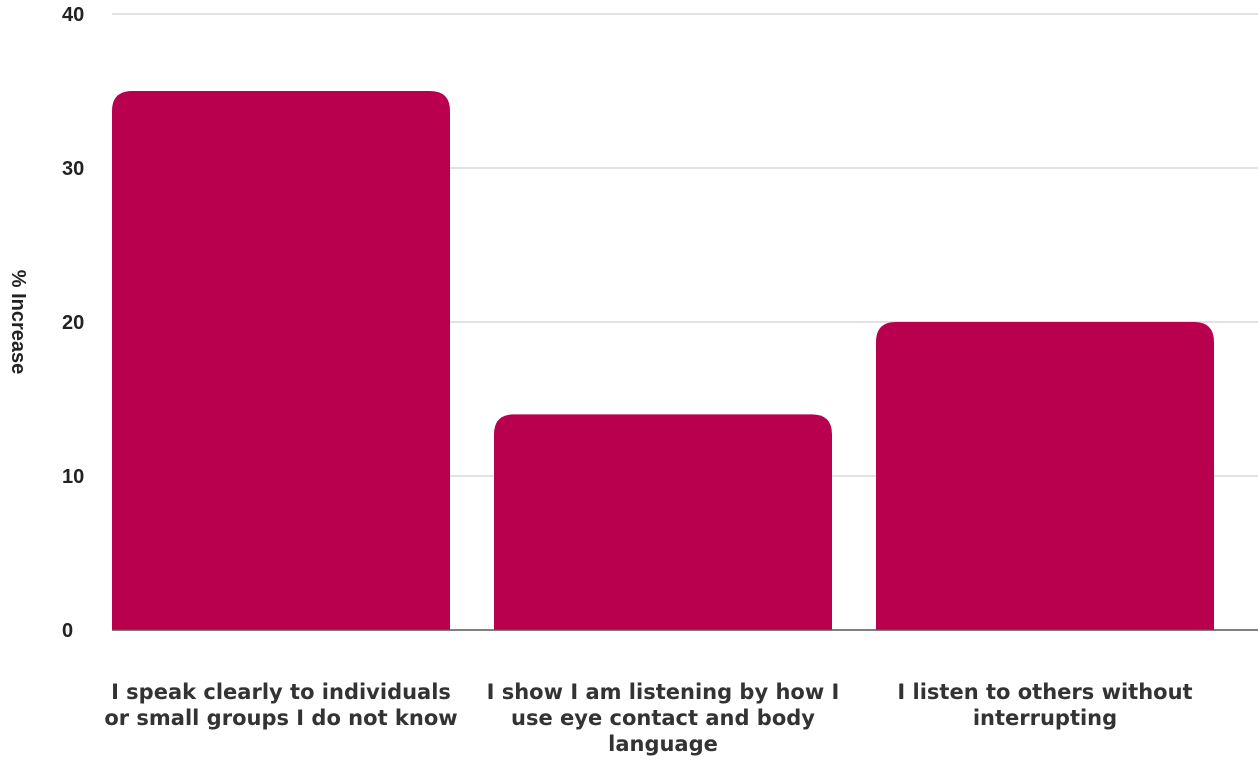  I want to click on y-tick-label: 0, so click(67, 631).